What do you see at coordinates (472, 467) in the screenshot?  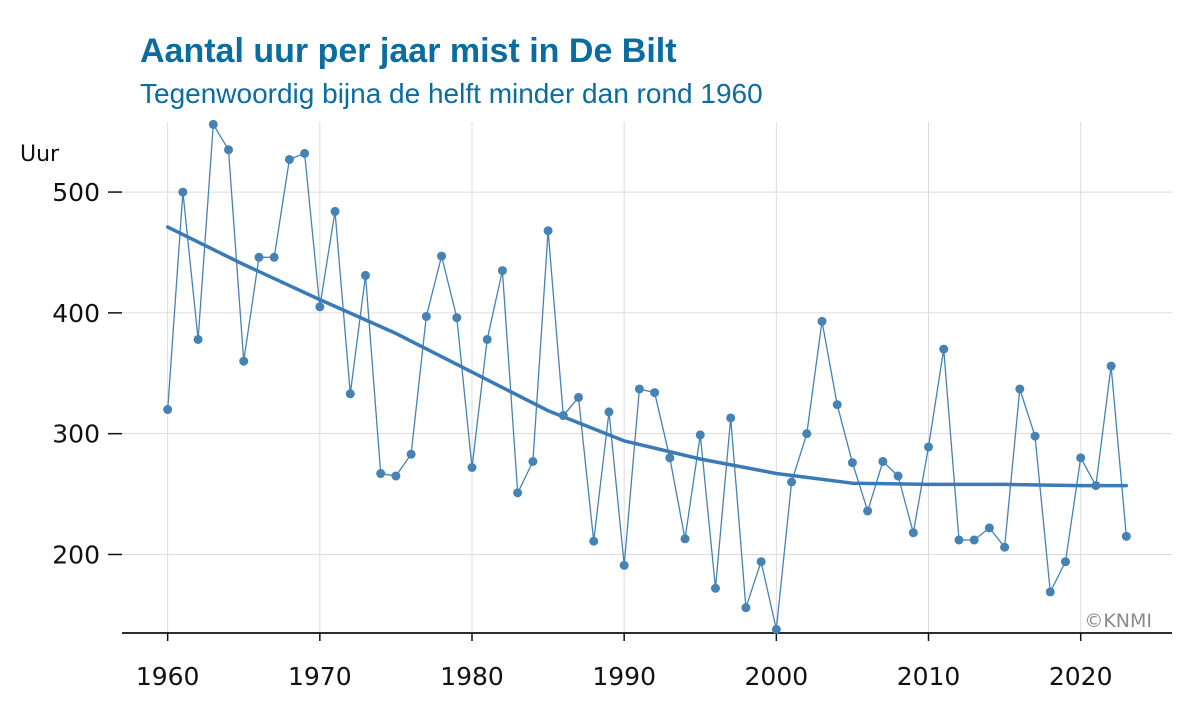 I see `data-point-1980` at bounding box center [472, 467].